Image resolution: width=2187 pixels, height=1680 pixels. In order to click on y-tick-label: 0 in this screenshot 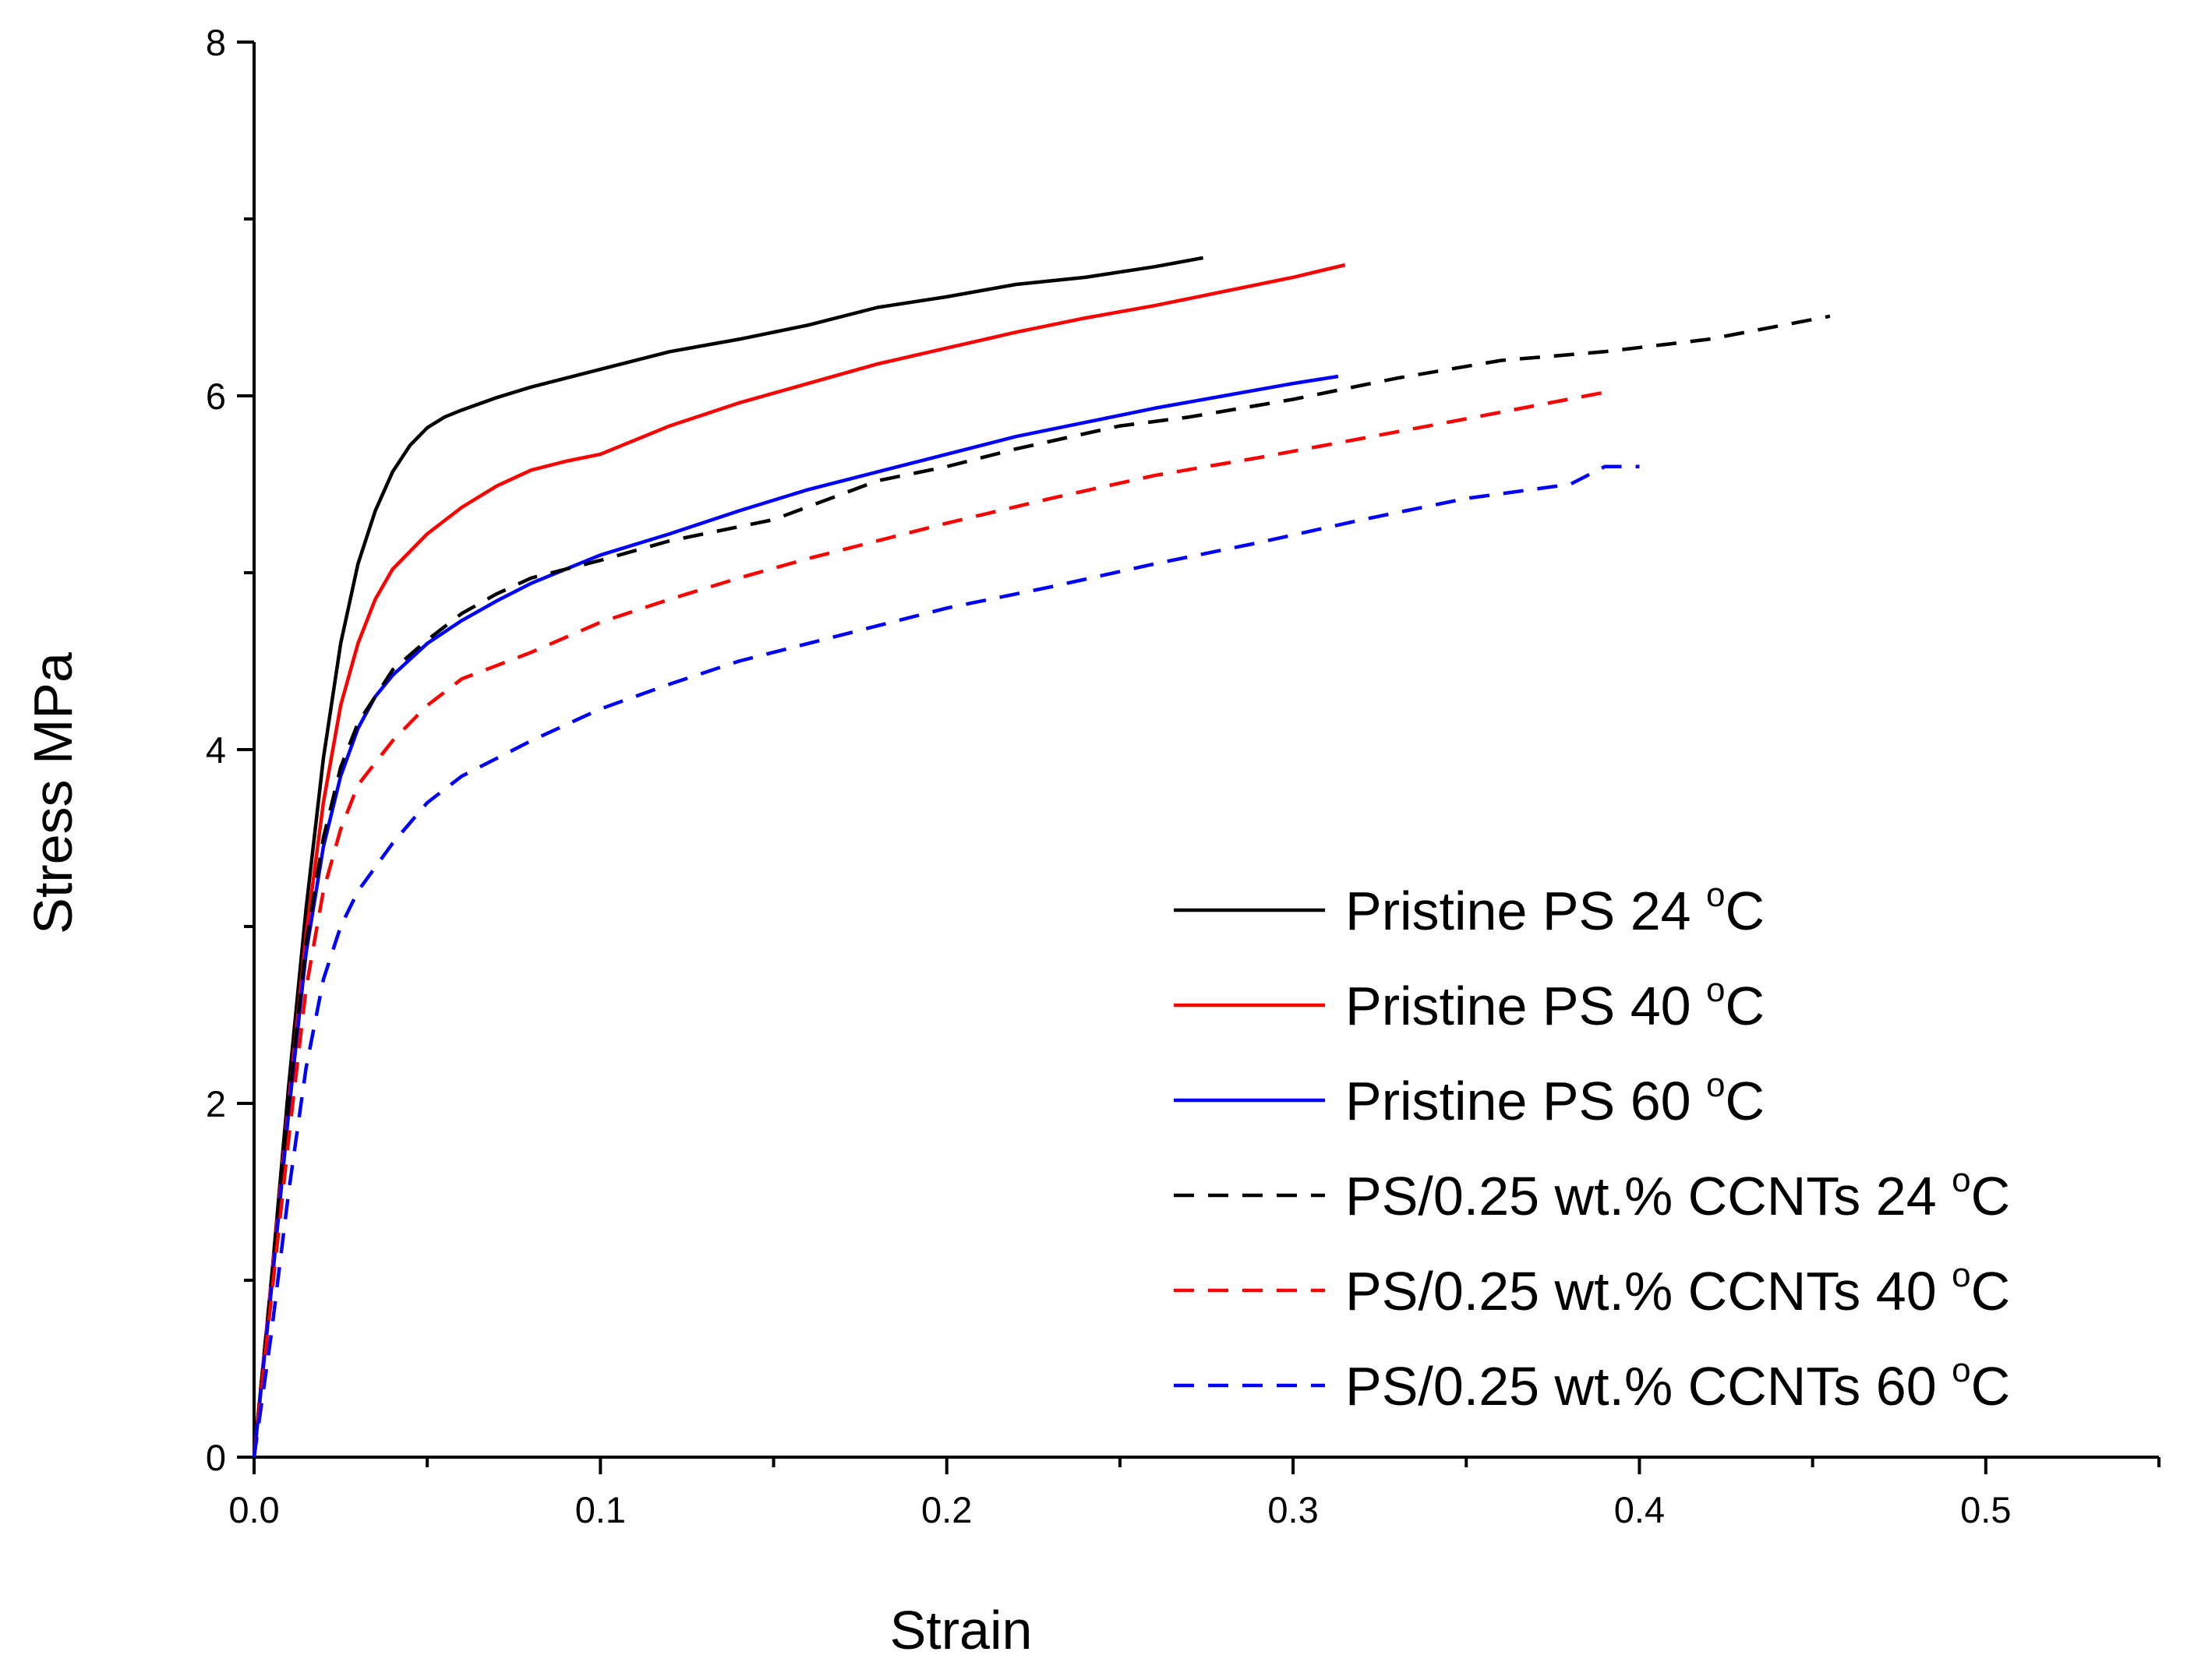, I will do `click(216, 1458)`.